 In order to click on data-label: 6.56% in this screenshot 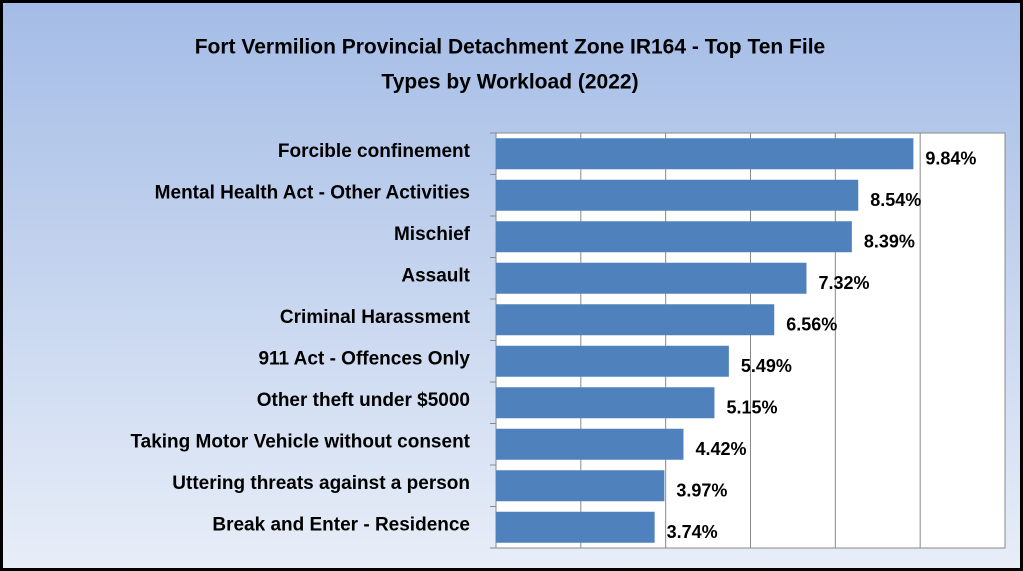, I will do `click(811, 325)`.